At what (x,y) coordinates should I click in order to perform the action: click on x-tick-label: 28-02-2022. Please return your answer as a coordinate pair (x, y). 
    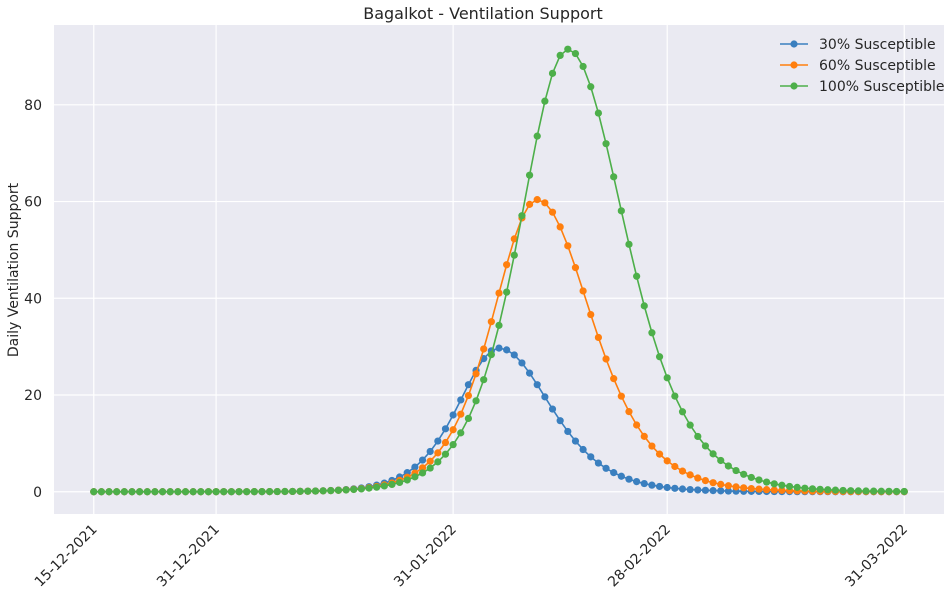
    Looking at the image, I should click on (639, 556).